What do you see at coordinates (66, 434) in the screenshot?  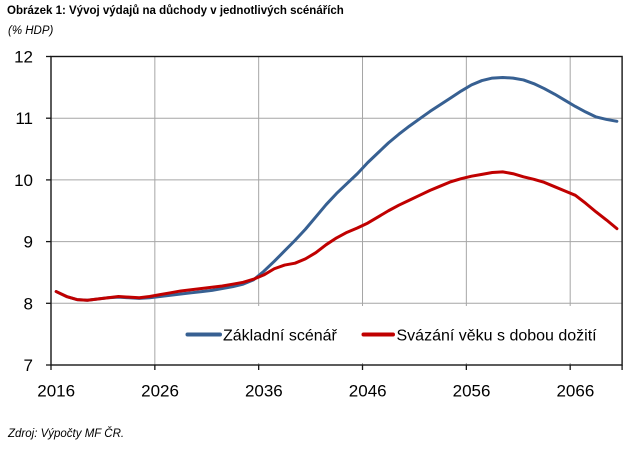 I see `figure-source: Zdroj: Výpočty MF ČR.` at bounding box center [66, 434].